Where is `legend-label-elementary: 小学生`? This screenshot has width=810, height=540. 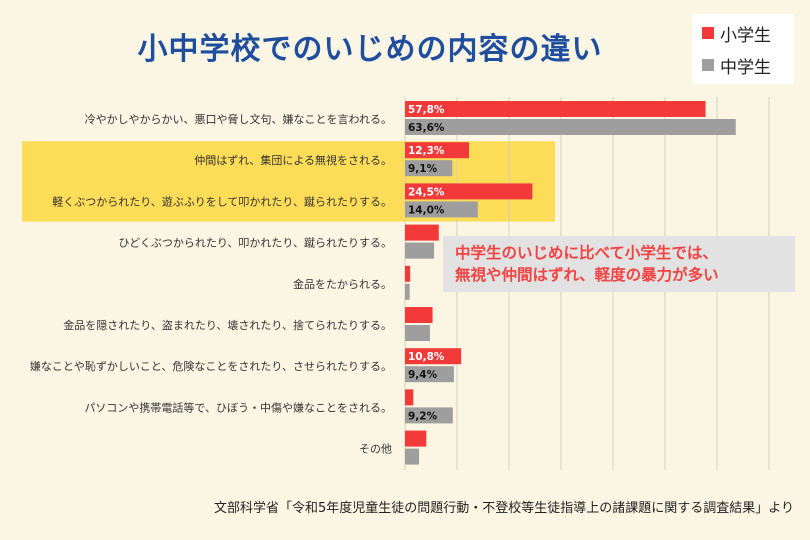 legend-label-elementary: 小学生 is located at coordinates (745, 35).